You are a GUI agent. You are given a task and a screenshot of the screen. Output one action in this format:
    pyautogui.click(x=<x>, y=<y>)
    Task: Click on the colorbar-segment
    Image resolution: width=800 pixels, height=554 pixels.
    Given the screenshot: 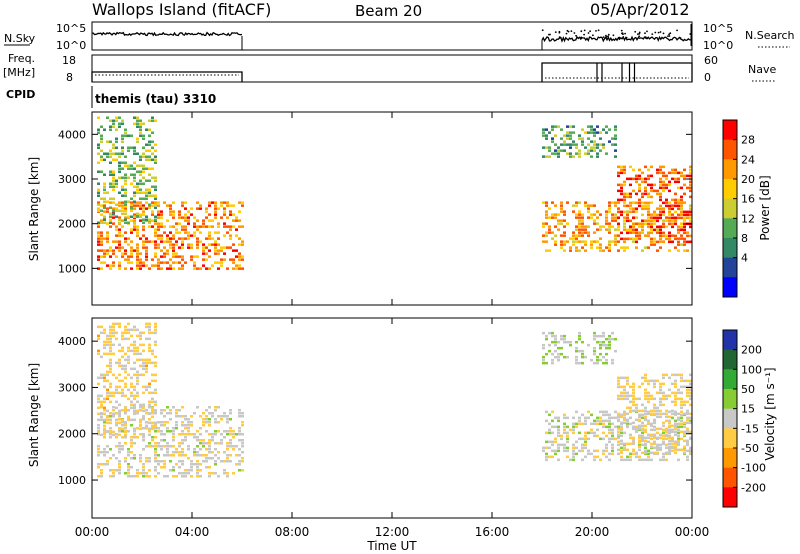 What is the action you would take?
    pyautogui.click(x=730, y=169)
    